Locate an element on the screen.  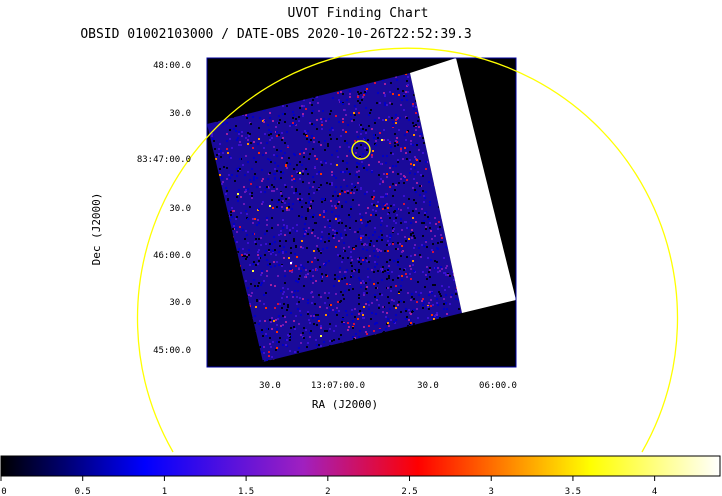
colorbar-tick-label: 0 is located at coordinates (3, 491).